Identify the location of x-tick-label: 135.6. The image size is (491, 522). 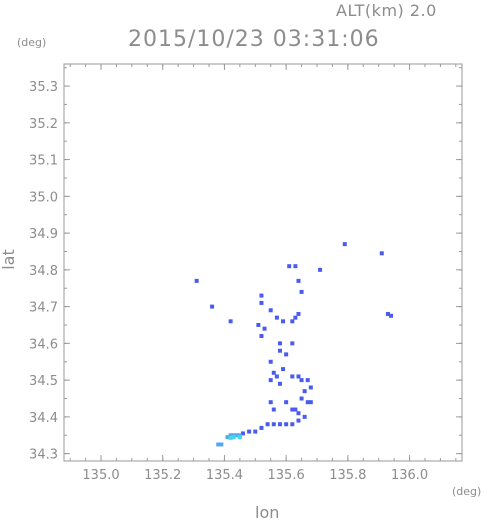
(286, 475).